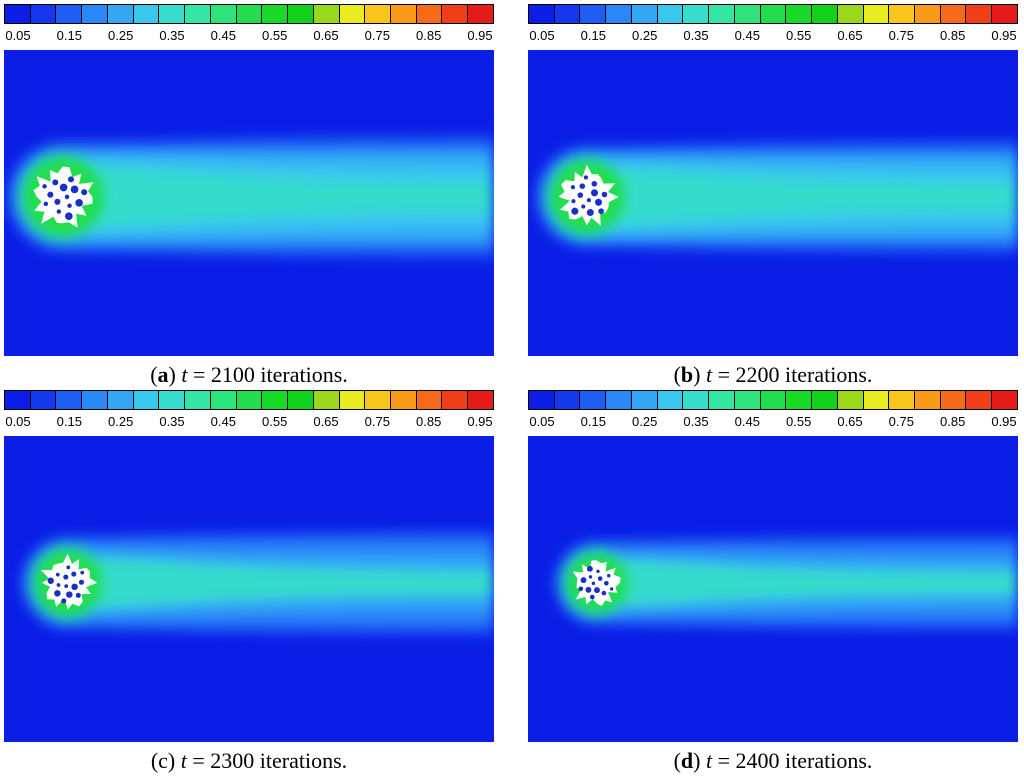 The width and height of the screenshot is (1024, 778). I want to click on obstacle-solid, so click(63, 197).